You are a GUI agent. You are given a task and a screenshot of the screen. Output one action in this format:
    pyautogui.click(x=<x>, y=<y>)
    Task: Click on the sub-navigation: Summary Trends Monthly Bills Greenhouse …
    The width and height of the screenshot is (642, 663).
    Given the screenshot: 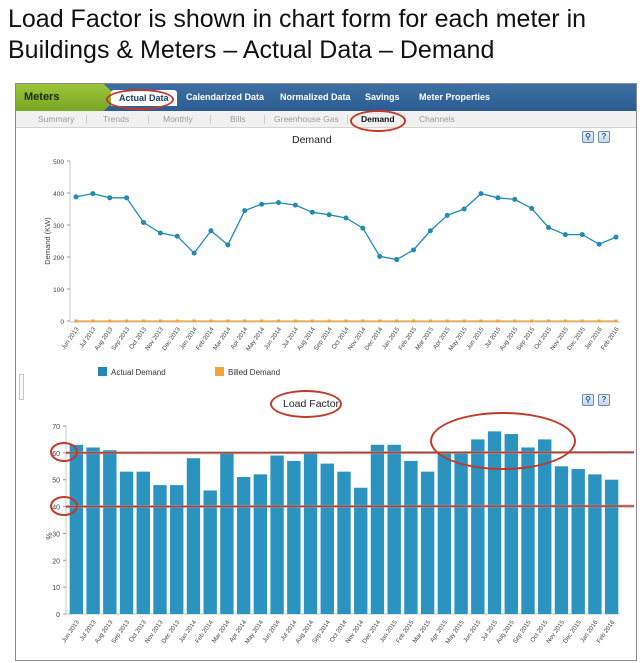 What is the action you would take?
    pyautogui.click(x=326, y=119)
    